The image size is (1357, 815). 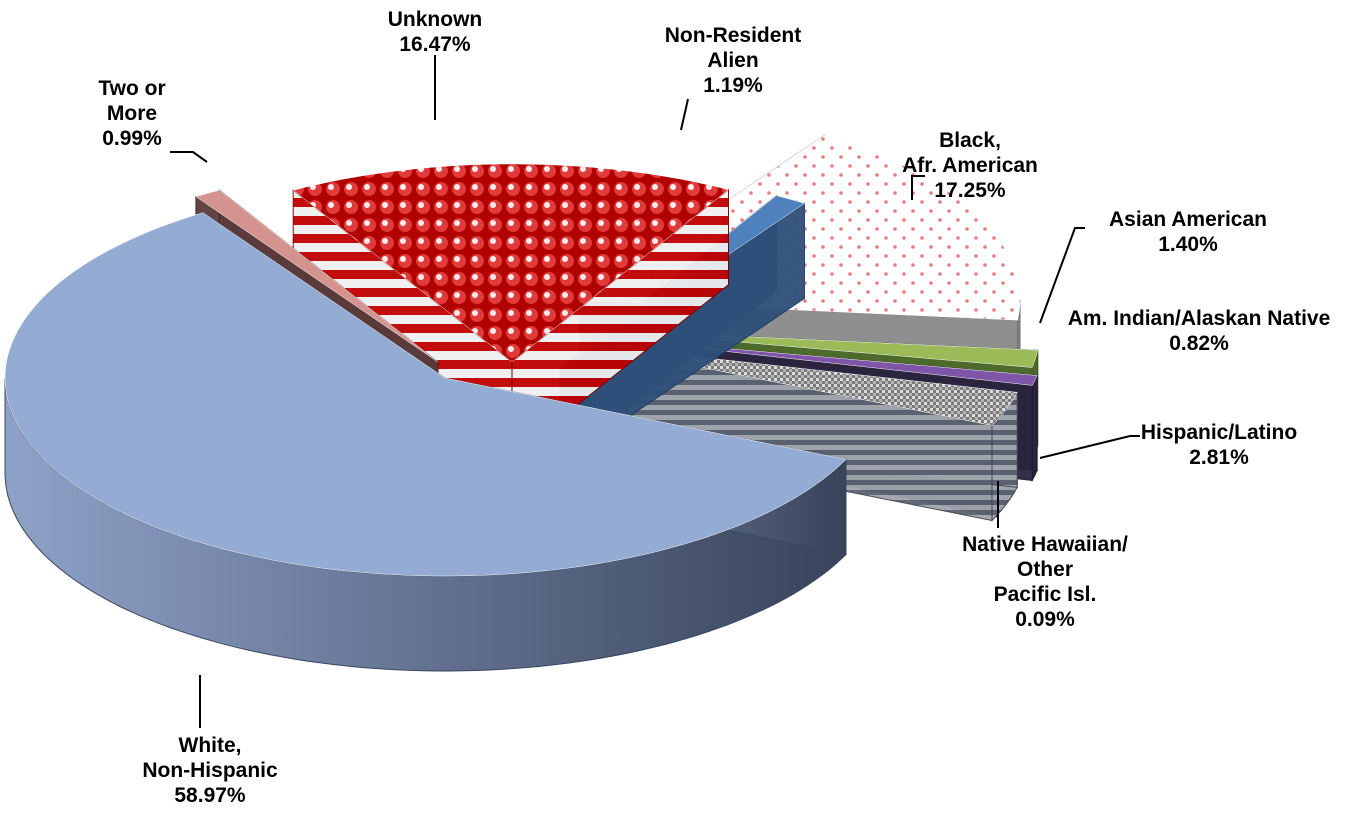 I want to click on data-label-line: Non-Hispanic, so click(x=210, y=770).